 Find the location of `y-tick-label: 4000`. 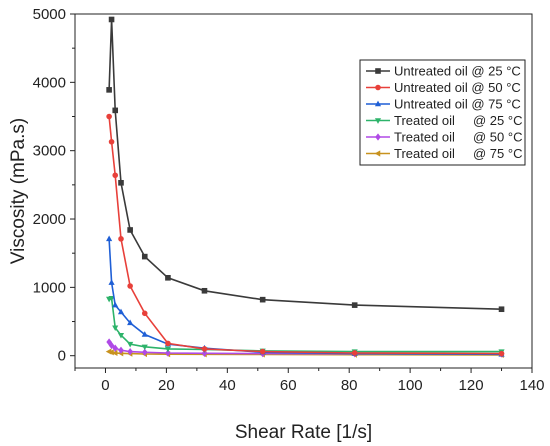

y-tick-label: 4000 is located at coordinates (49, 82).